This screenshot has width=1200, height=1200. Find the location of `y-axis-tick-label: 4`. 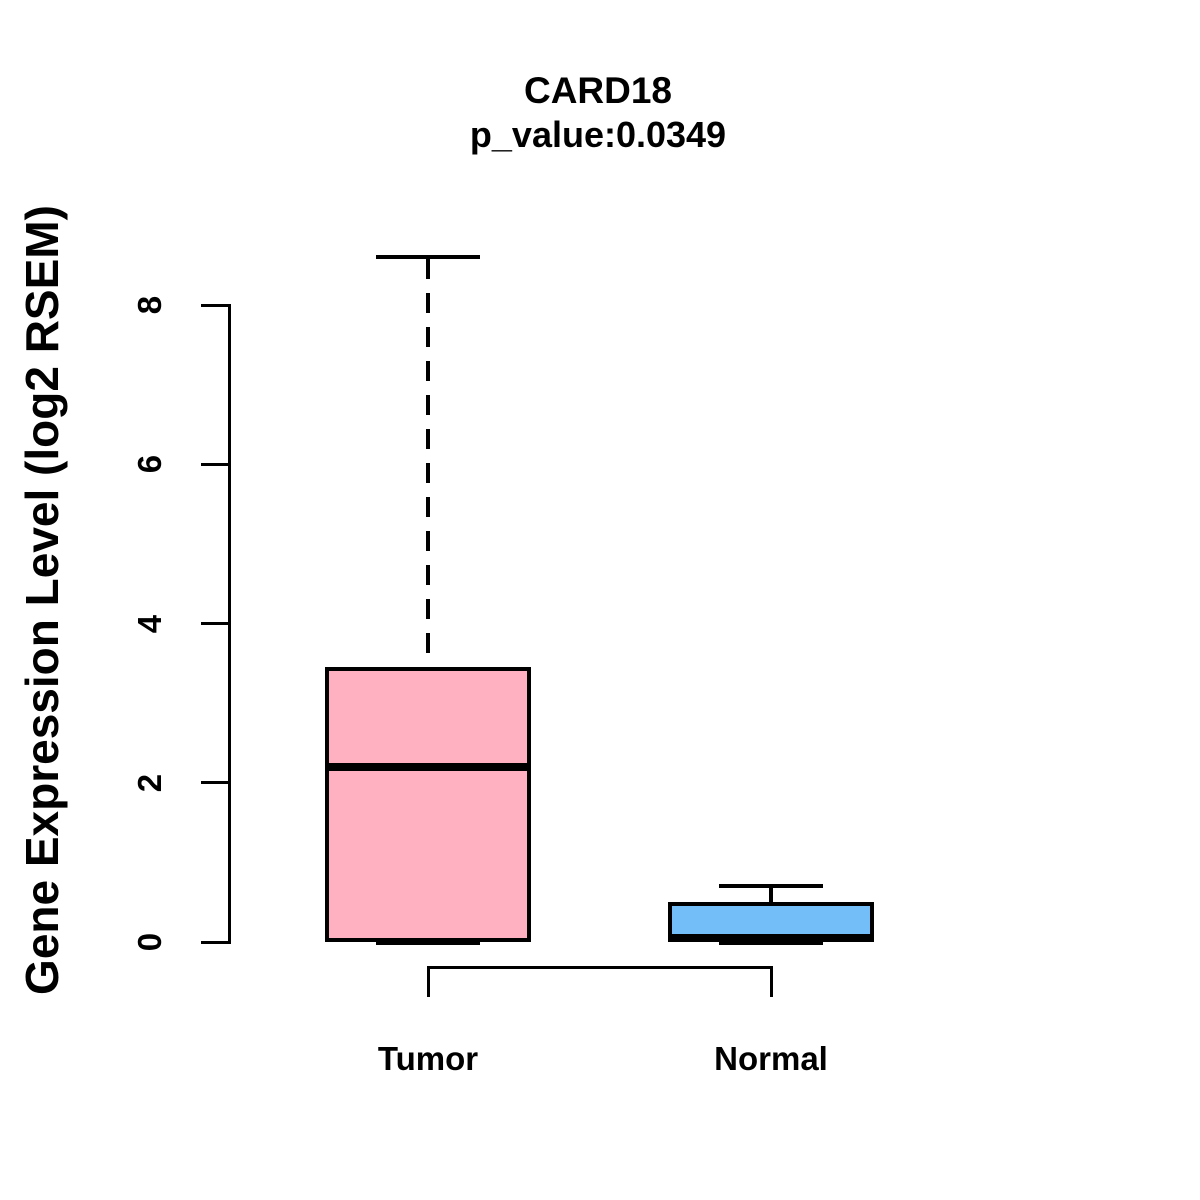

y-axis-tick-label: 4 is located at coordinates (149, 623).